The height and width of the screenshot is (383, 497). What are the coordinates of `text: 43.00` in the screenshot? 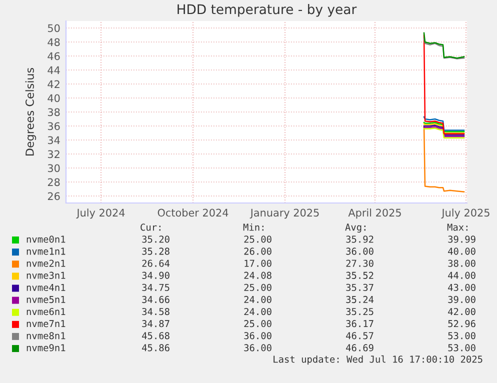 It's located at (462, 288).